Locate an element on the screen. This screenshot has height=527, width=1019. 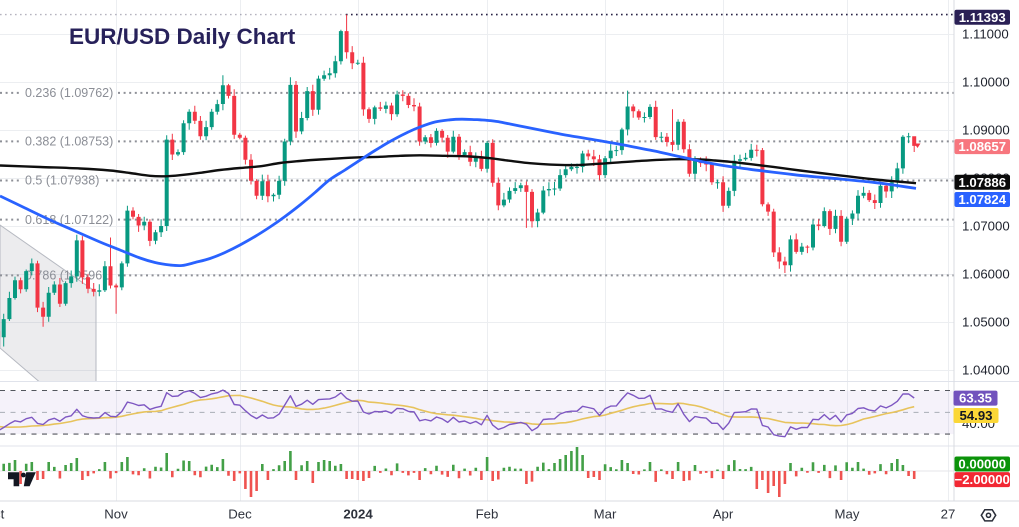
svg-text: Feb is located at coordinates (487, 514).